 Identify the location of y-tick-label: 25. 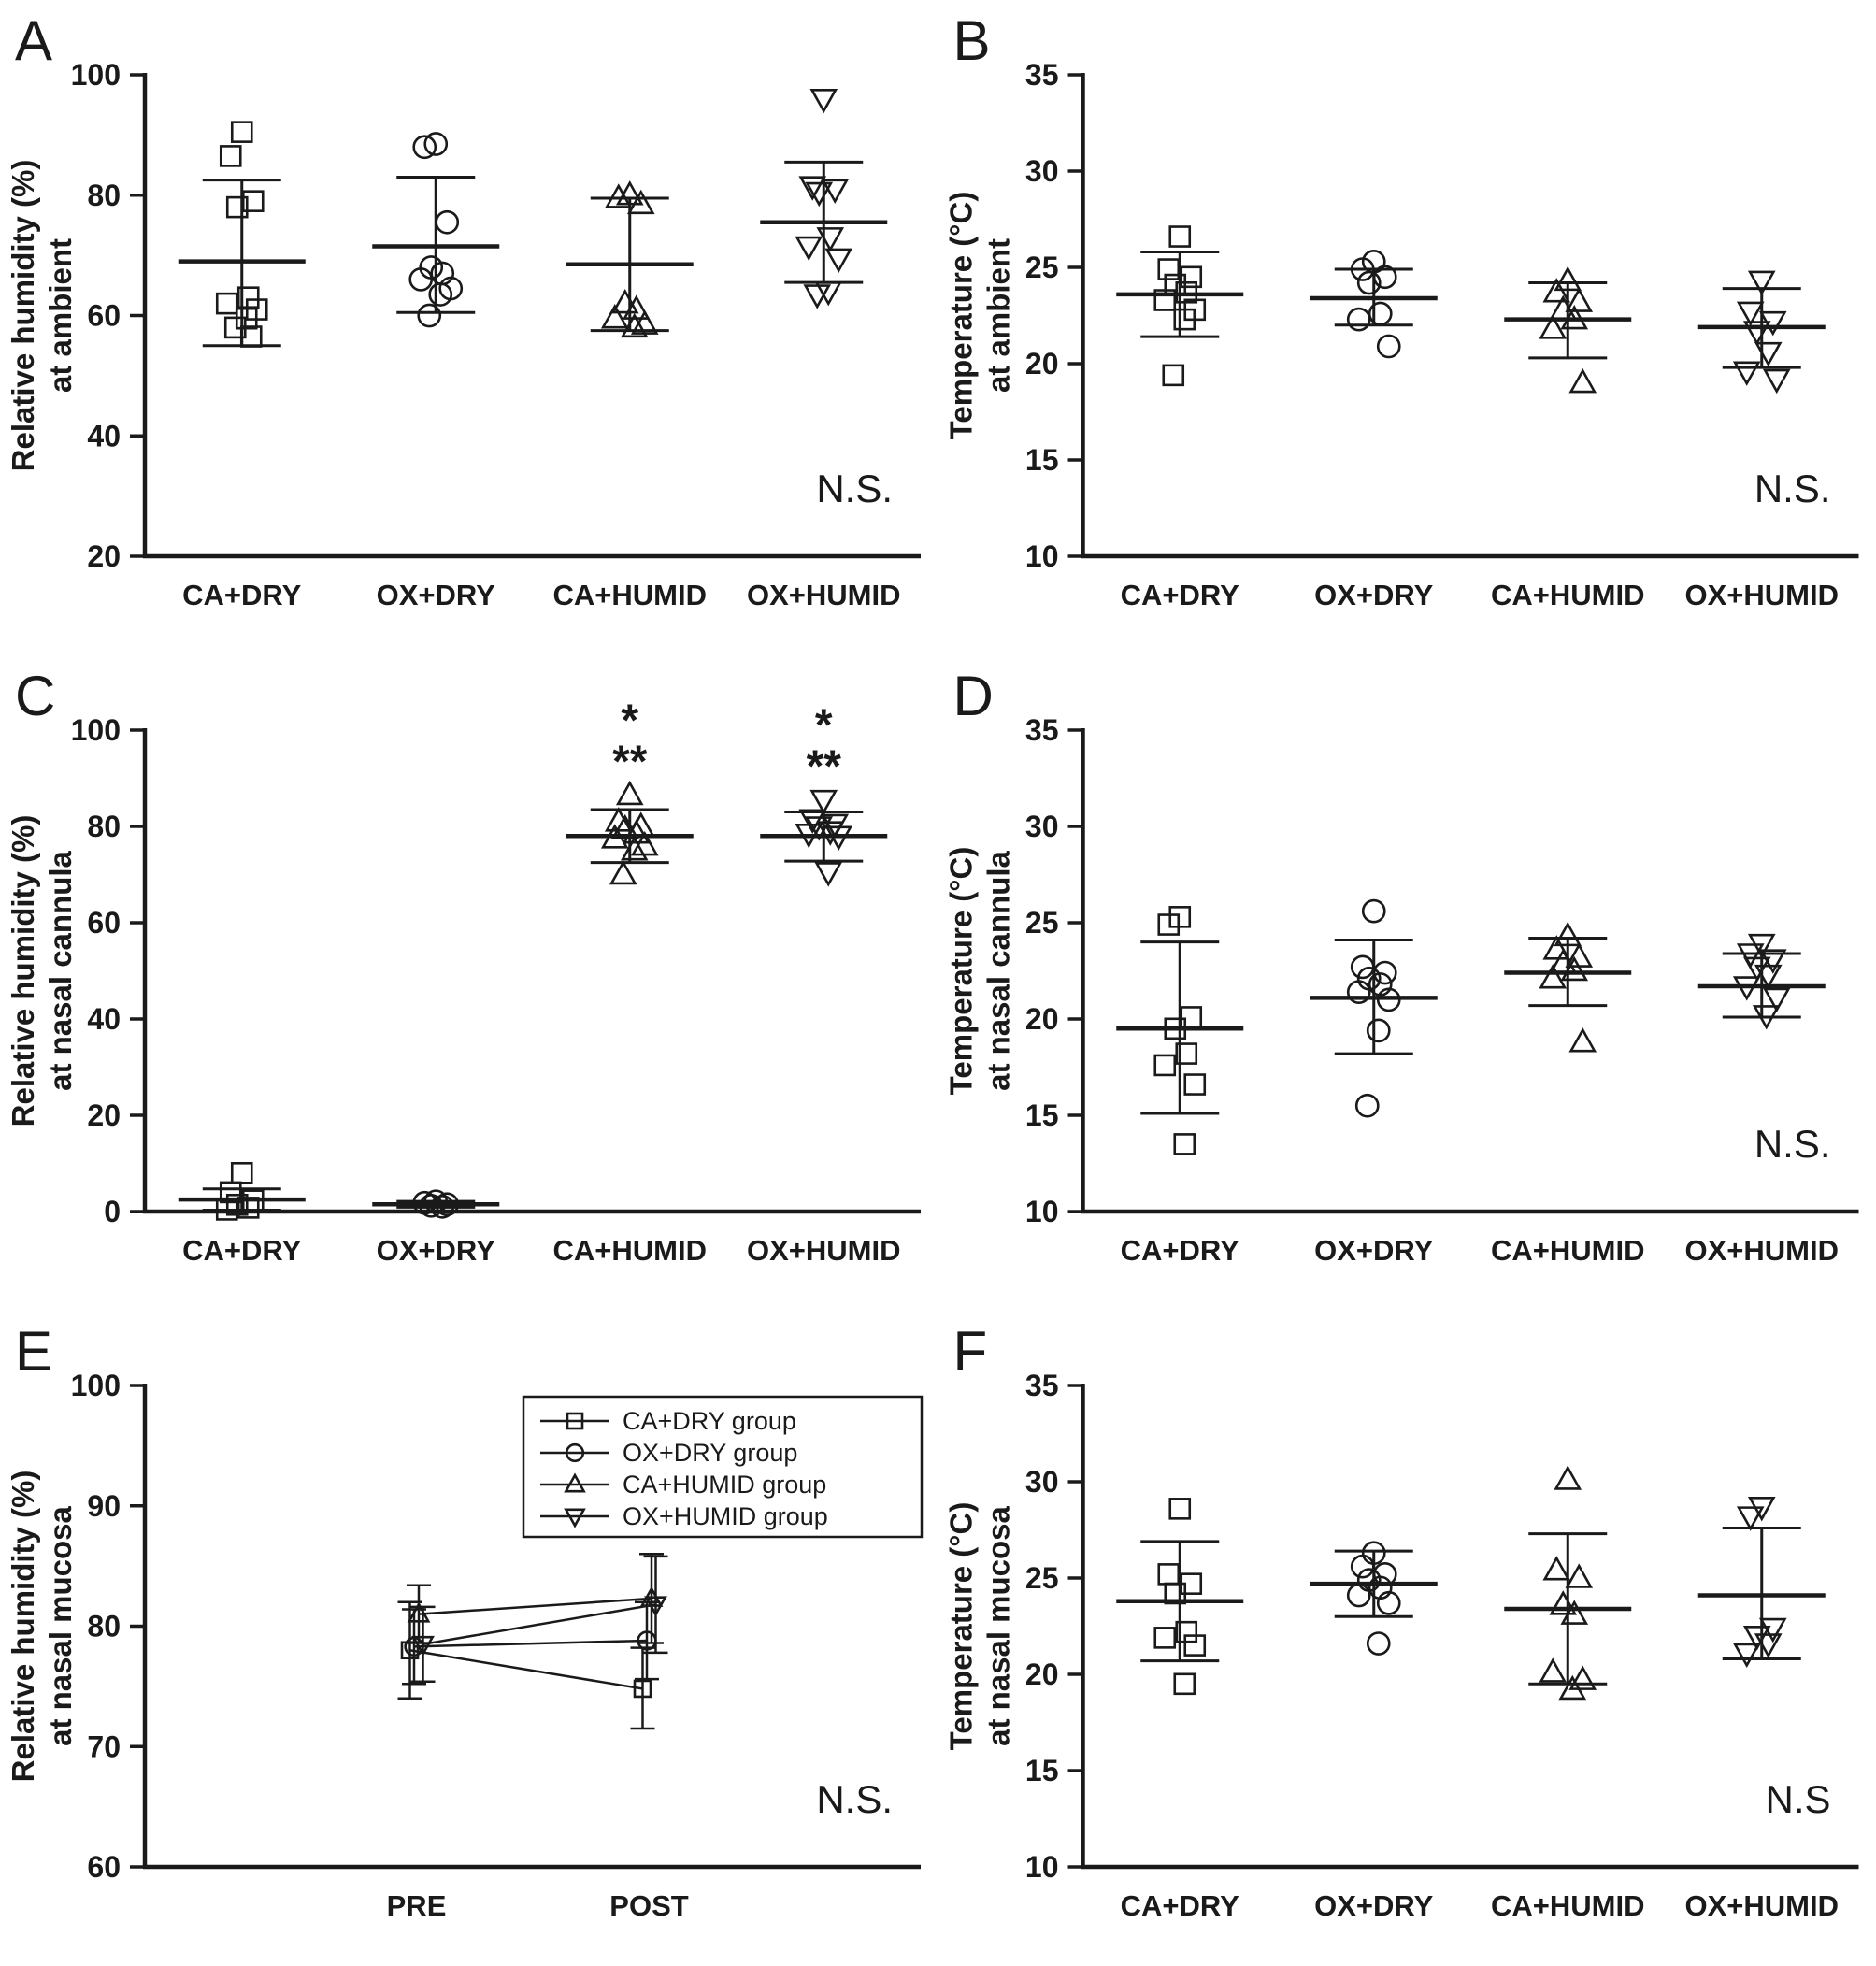
(1042, 923).